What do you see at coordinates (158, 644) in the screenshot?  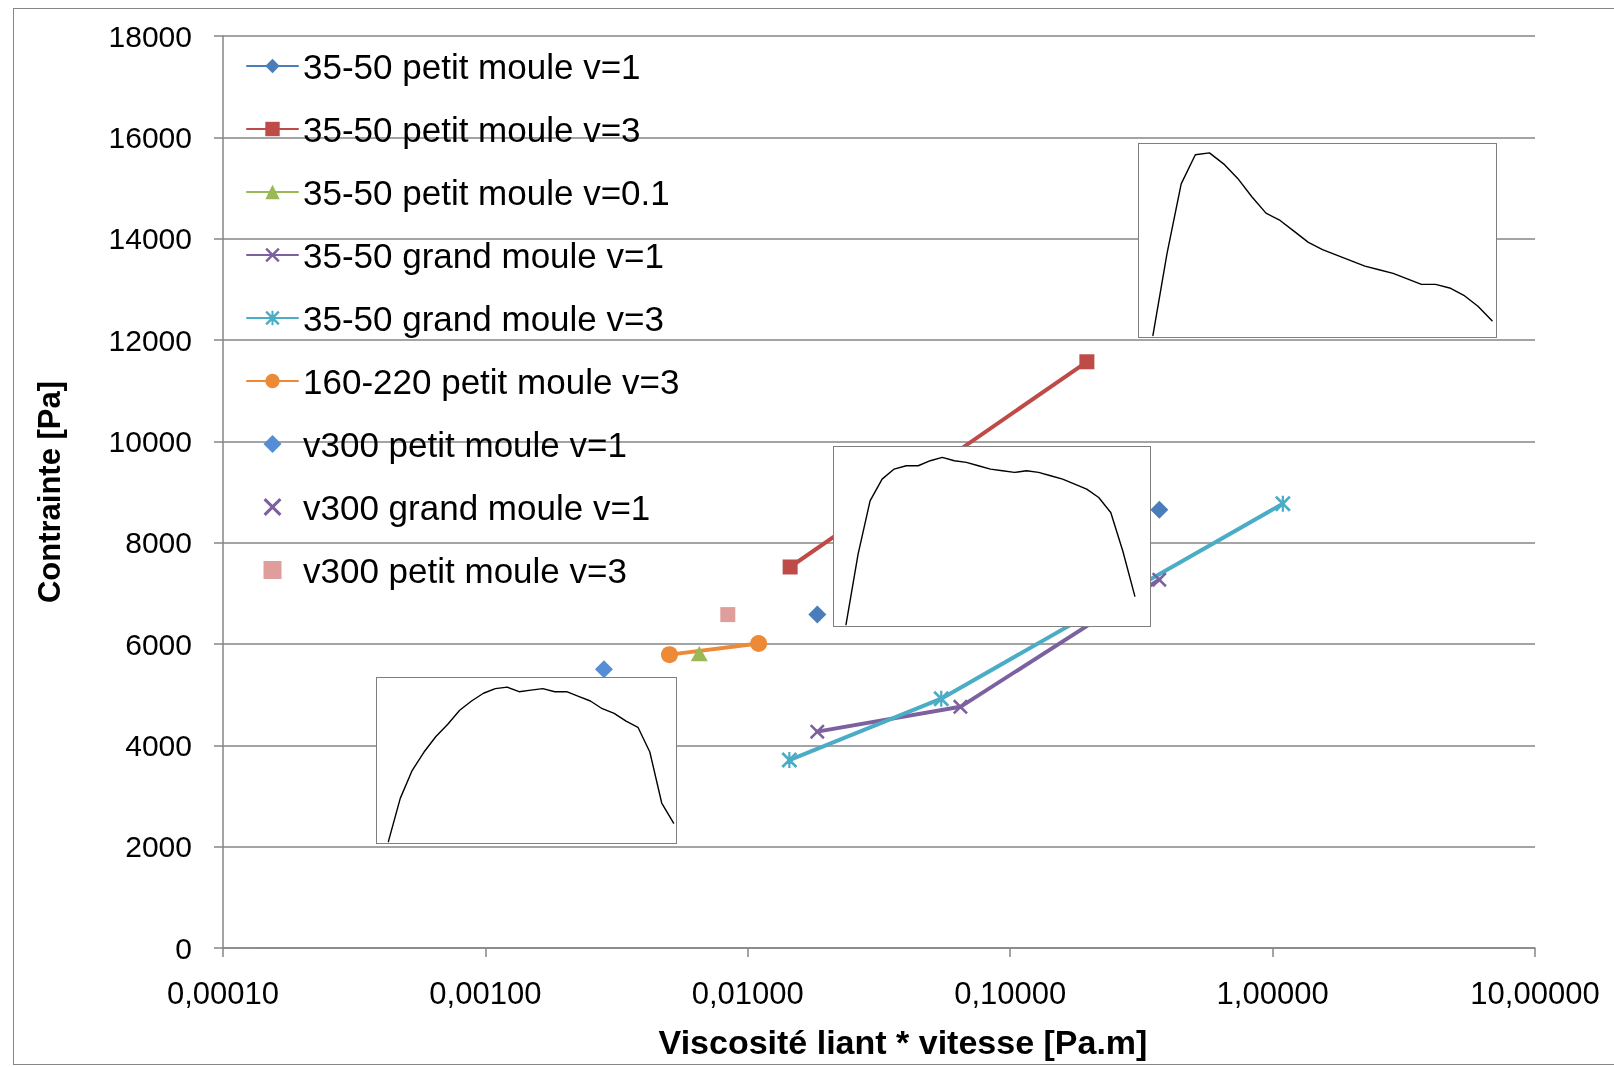 I see `y-tick-label: 6000` at bounding box center [158, 644].